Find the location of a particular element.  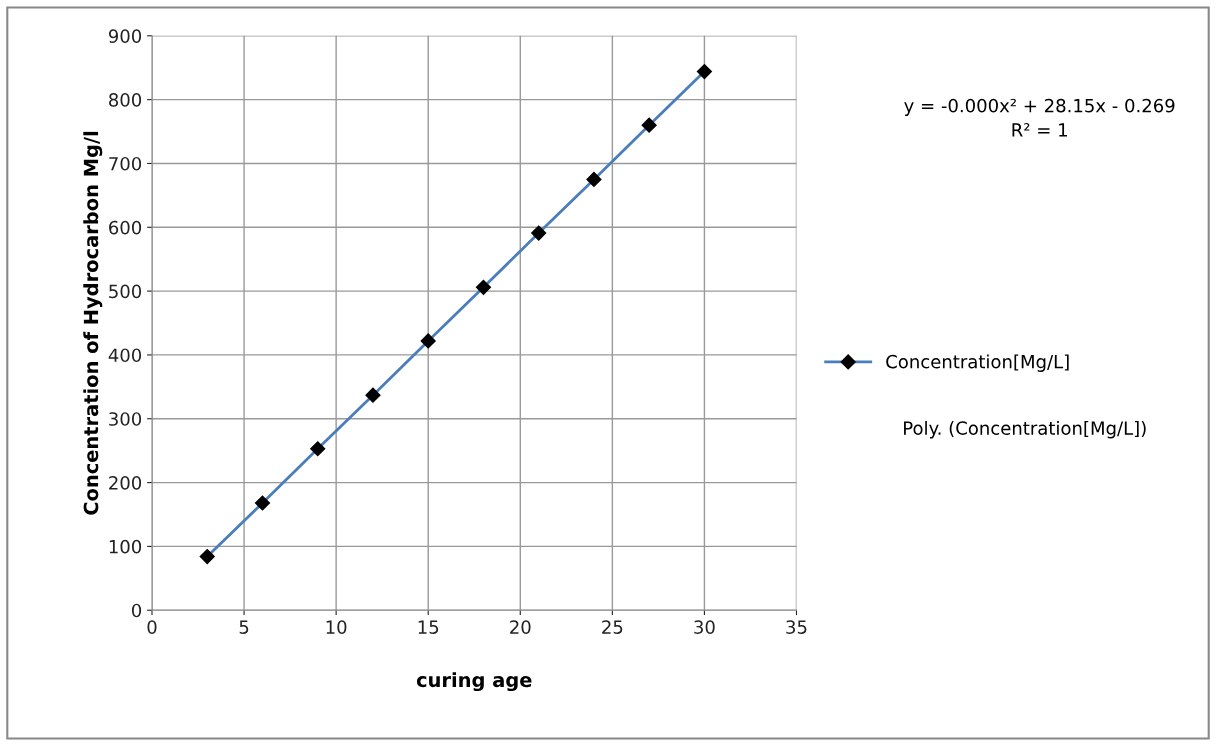

x-axis-title: curing age is located at coordinates (474, 682).